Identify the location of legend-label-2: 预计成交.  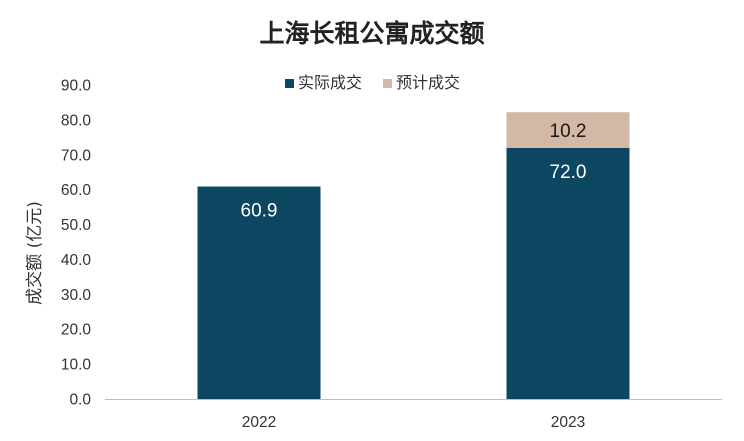
(428, 82).